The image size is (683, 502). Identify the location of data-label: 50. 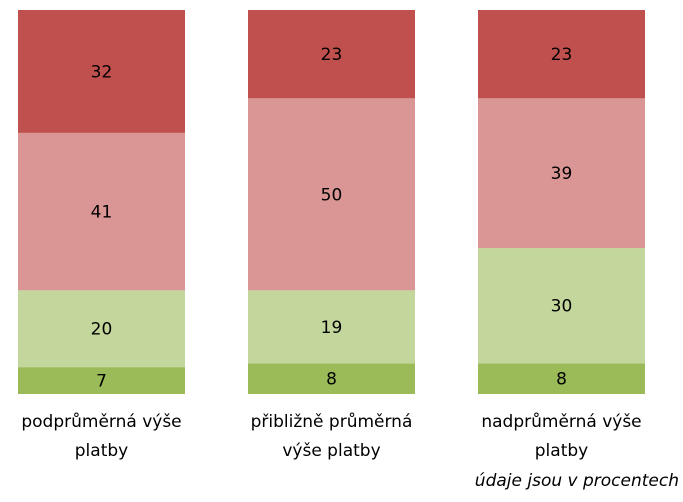
(332, 195).